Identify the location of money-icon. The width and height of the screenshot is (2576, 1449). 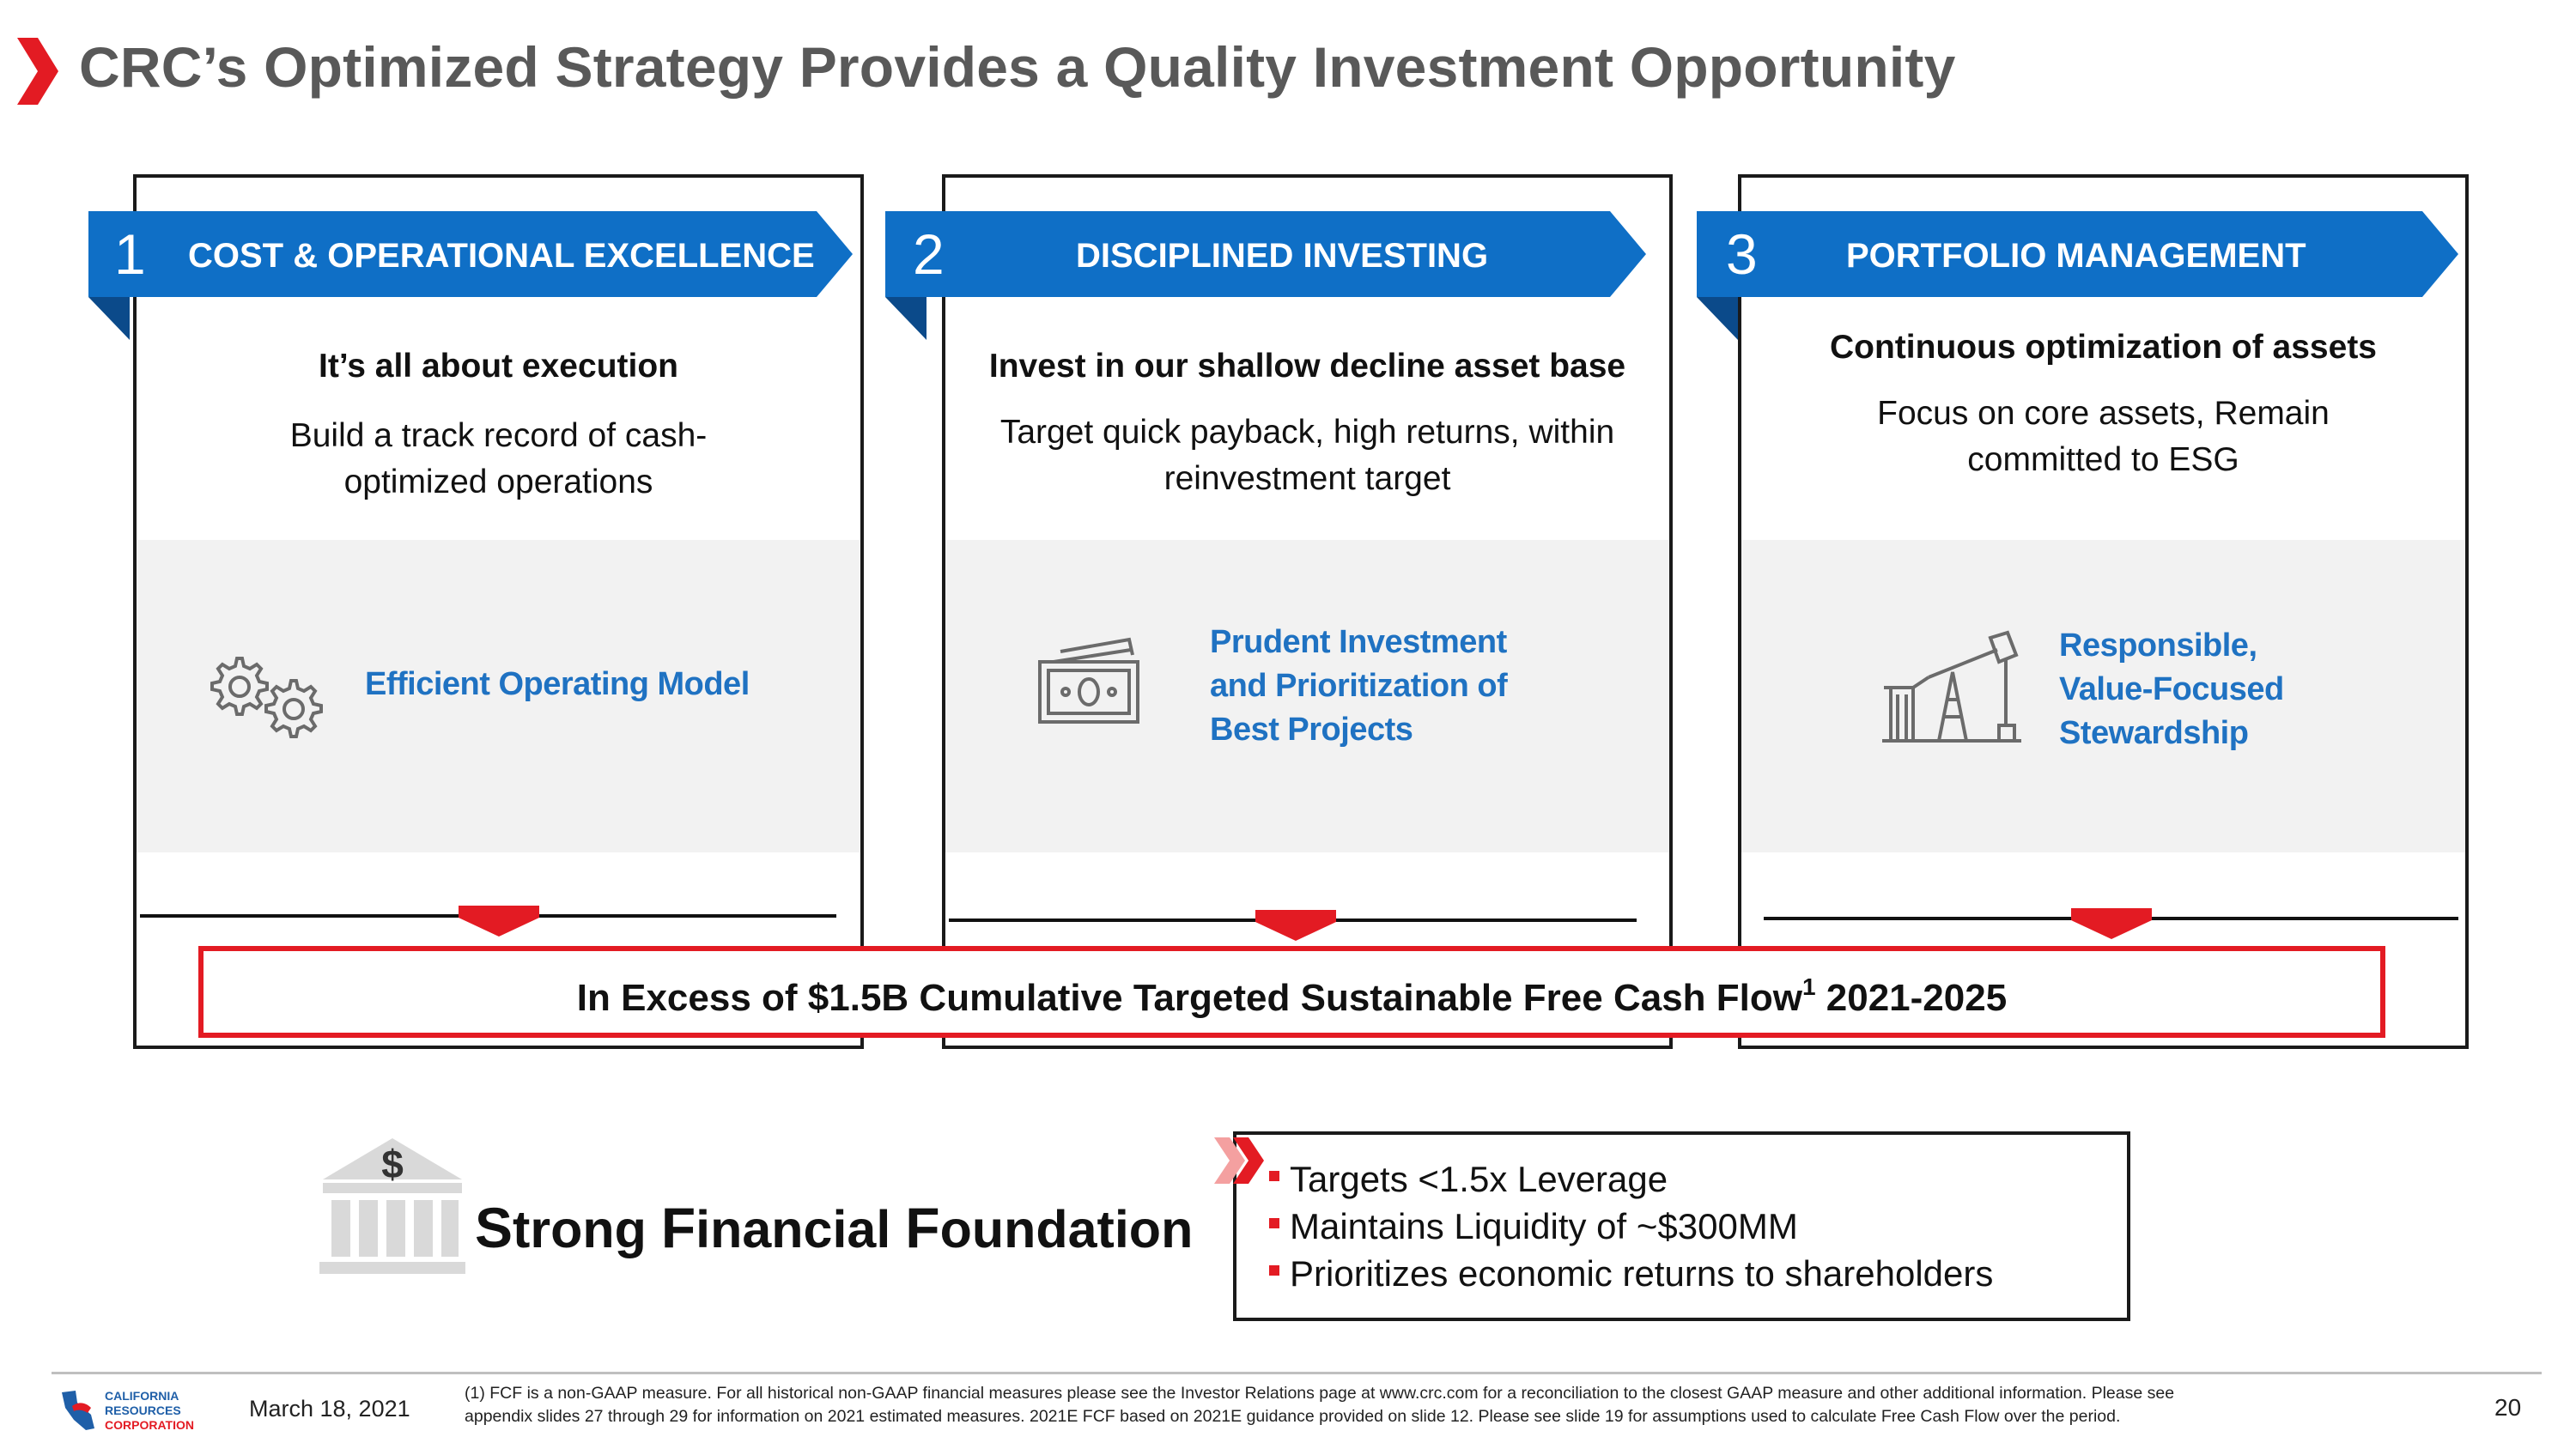
(1089, 680).